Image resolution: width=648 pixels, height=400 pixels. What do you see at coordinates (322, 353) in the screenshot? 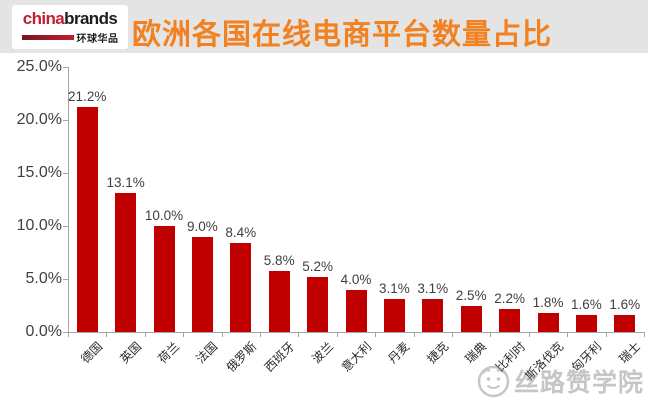
I see `x-axis-category-label: 波兰` at bounding box center [322, 353].